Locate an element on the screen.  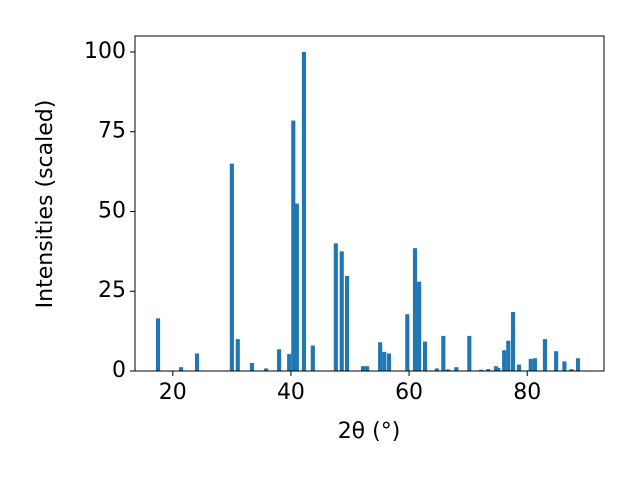
y-tick-label: 50 is located at coordinates (112, 210).